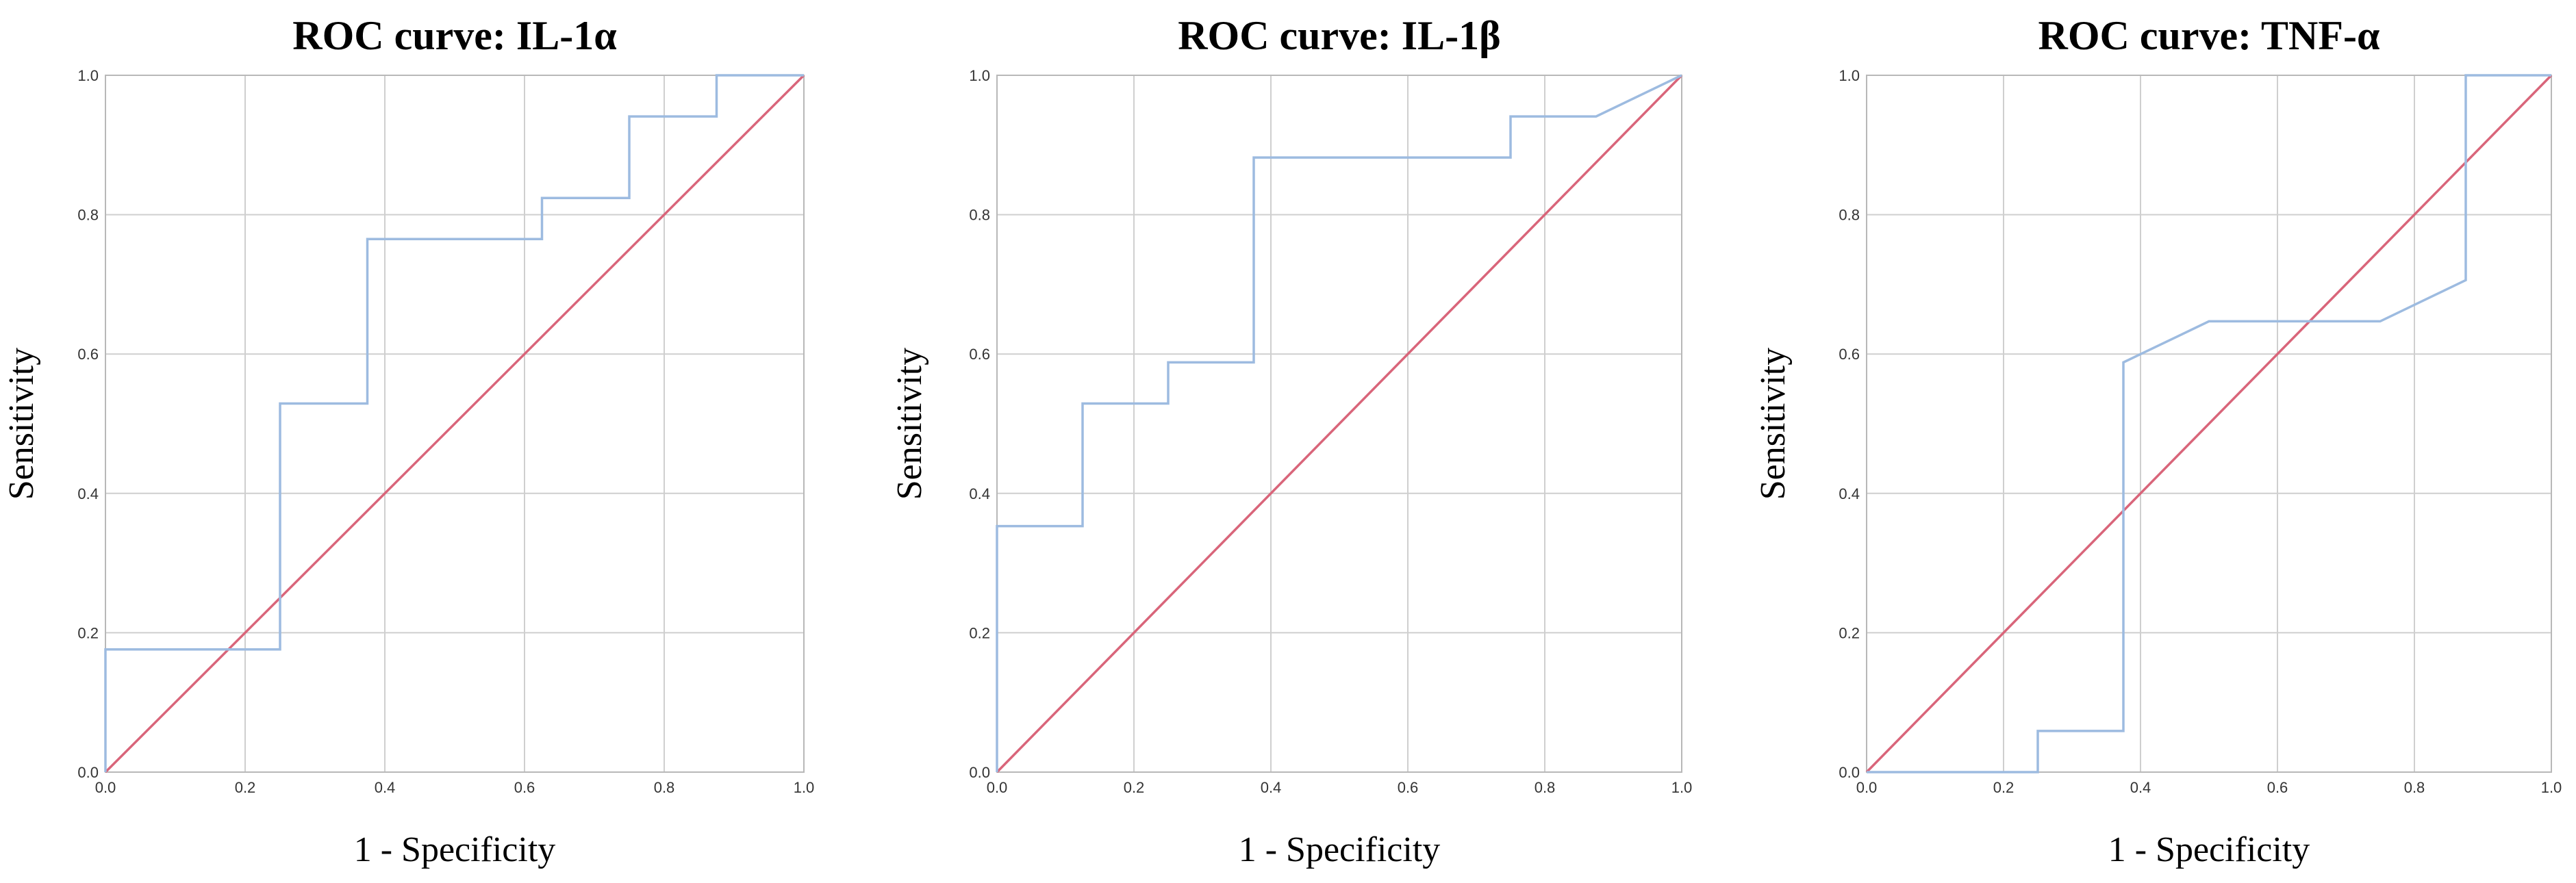 The width and height of the screenshot is (2576, 883). What do you see at coordinates (2209, 35) in the screenshot?
I see `chart-title: ROC curve: TNF-α` at bounding box center [2209, 35].